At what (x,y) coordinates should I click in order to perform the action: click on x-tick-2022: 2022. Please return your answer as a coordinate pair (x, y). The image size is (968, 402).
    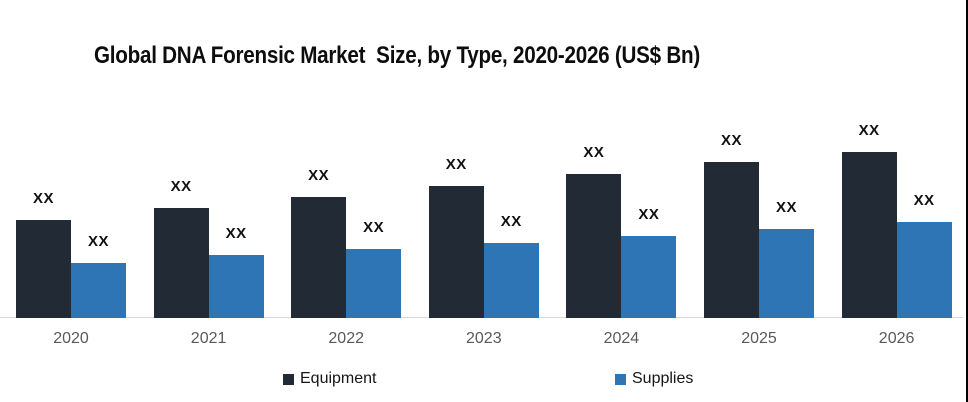
    Looking at the image, I should click on (346, 338).